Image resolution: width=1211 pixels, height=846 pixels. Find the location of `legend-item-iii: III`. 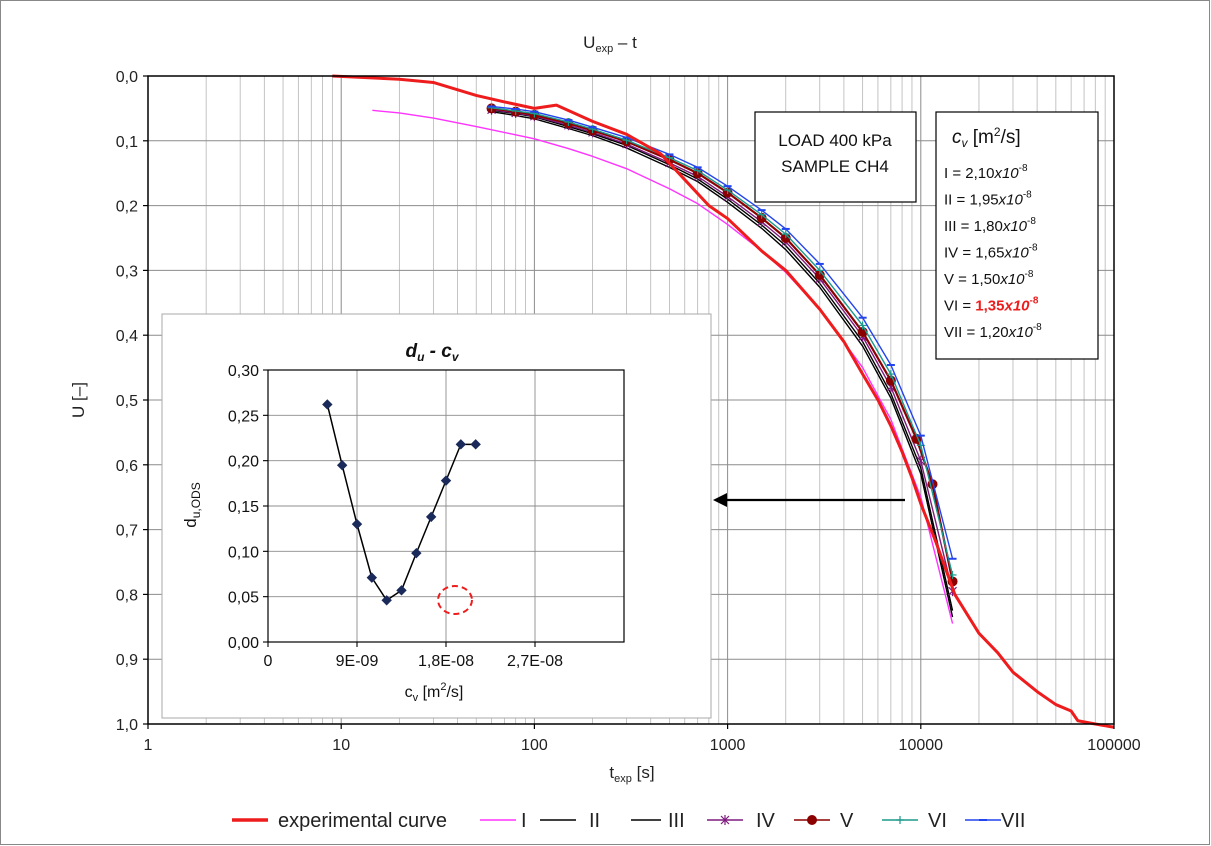

legend-item-iii: III is located at coordinates (658, 821).